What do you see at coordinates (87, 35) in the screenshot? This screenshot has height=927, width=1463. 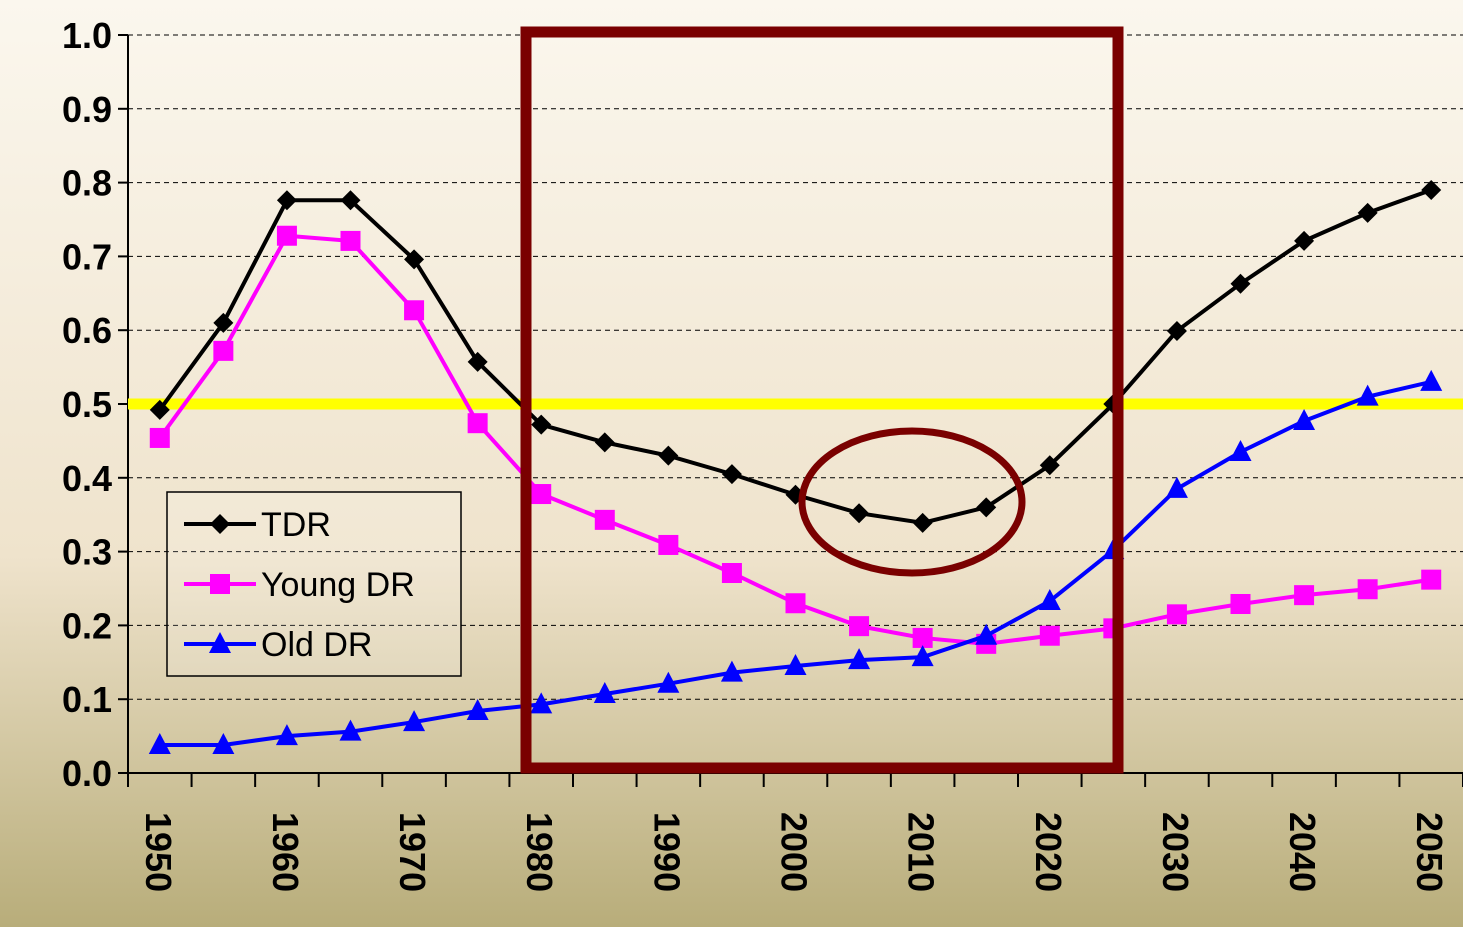 I see `y-tick-label: 1.0` at bounding box center [87, 35].